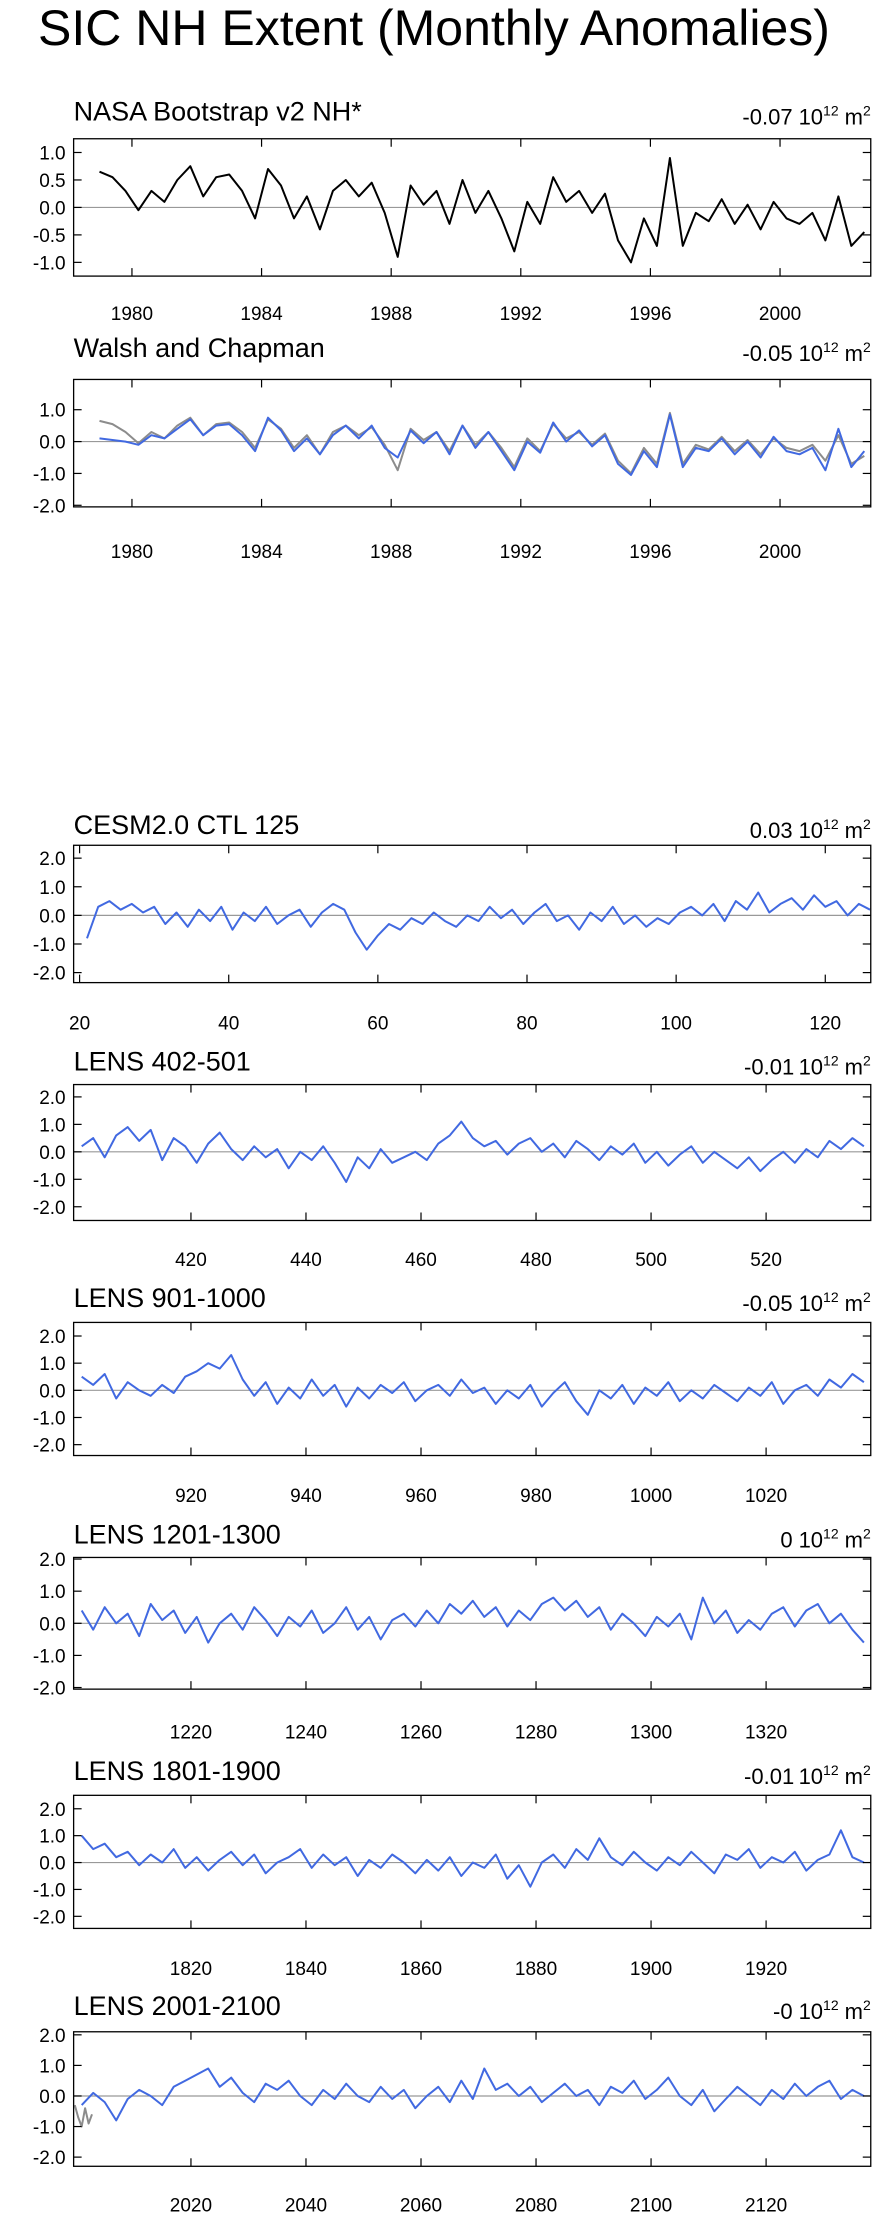 This screenshot has height=2219, width=892. Describe the element at coordinates (536, 1496) in the screenshot. I see `x-tick-label: 980` at that location.